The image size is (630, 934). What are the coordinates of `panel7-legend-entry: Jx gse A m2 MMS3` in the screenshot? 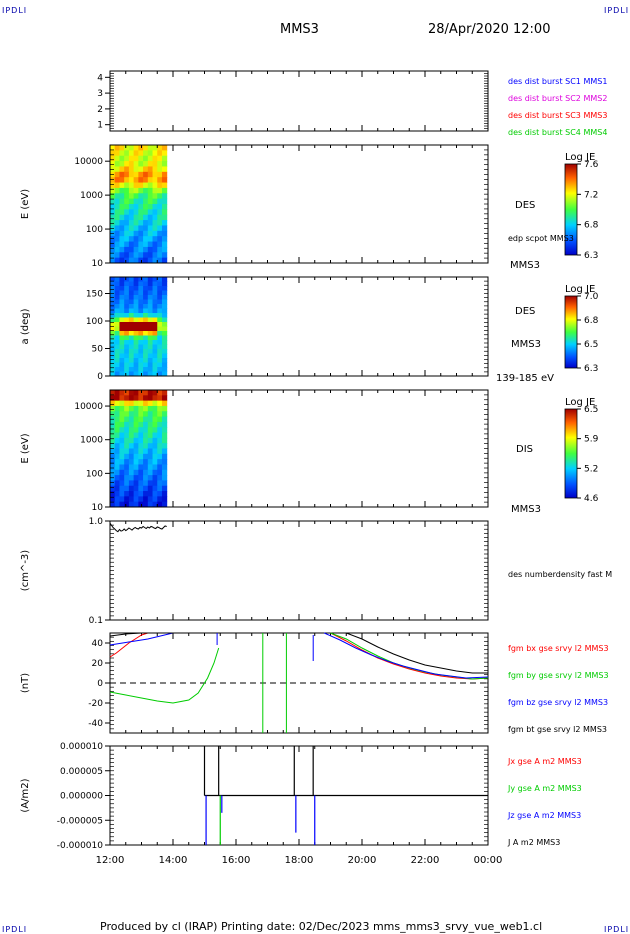 It's located at (544, 761).